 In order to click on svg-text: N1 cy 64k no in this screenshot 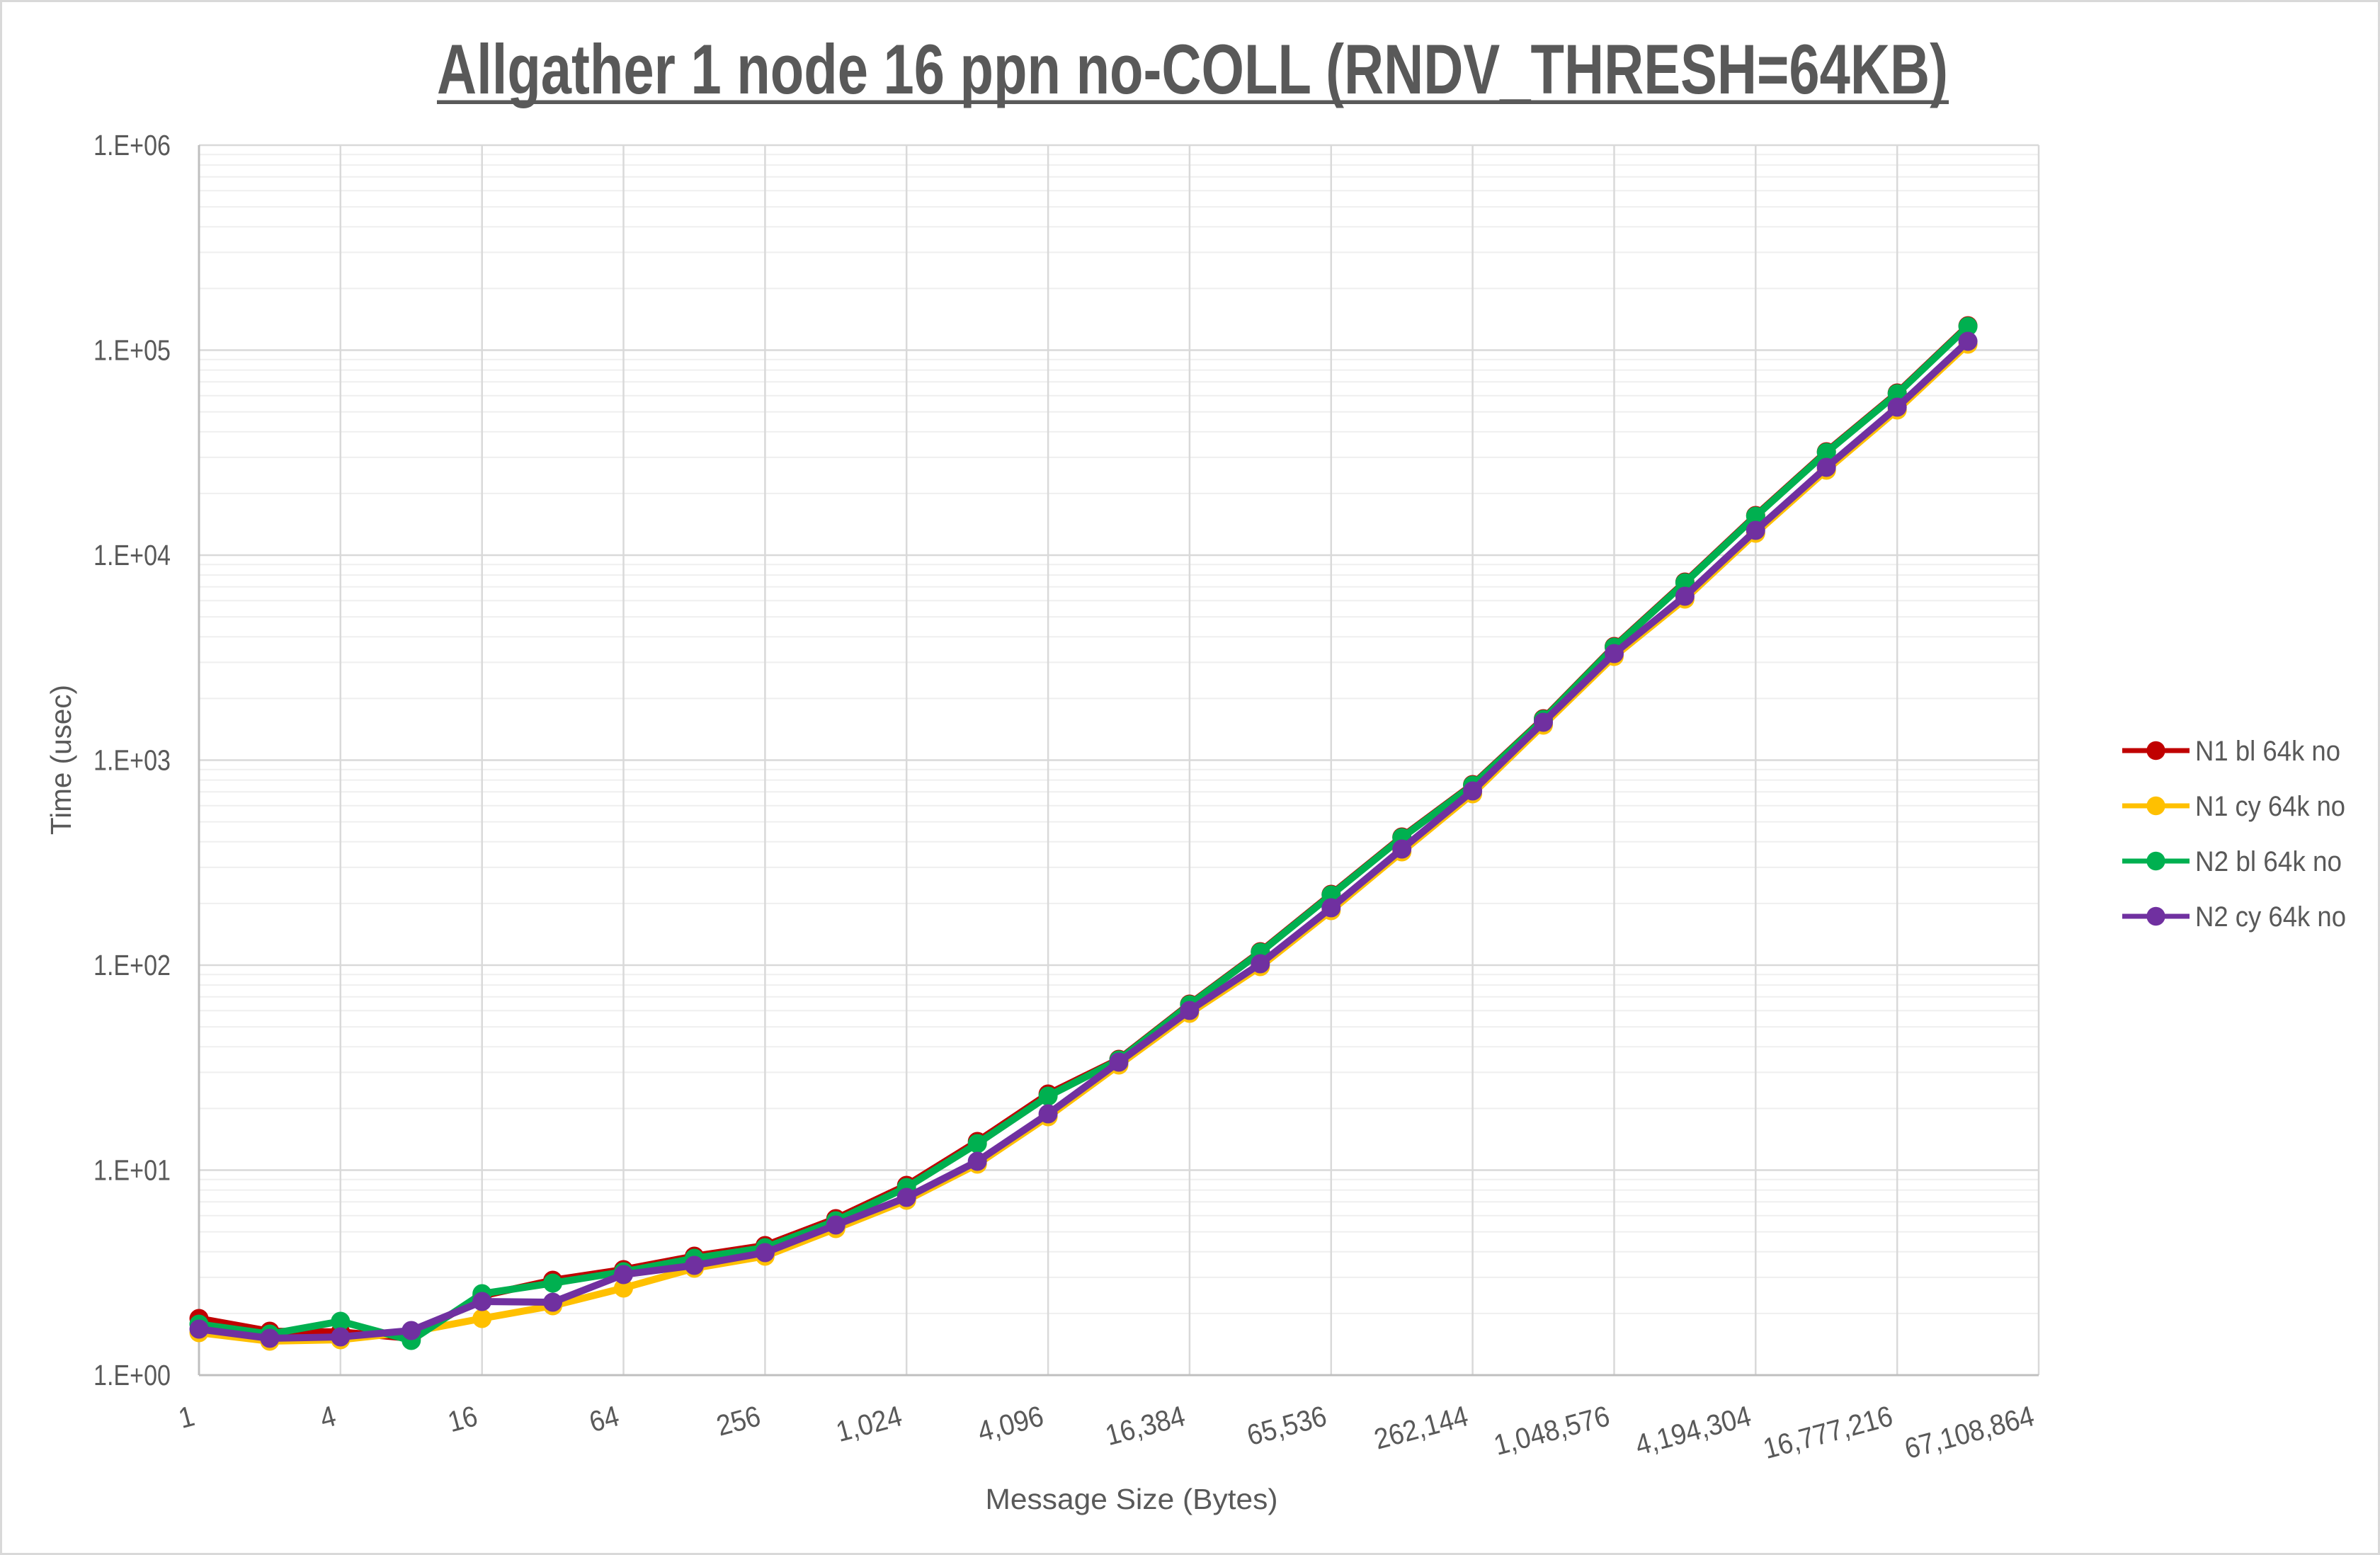, I will do `click(2270, 807)`.